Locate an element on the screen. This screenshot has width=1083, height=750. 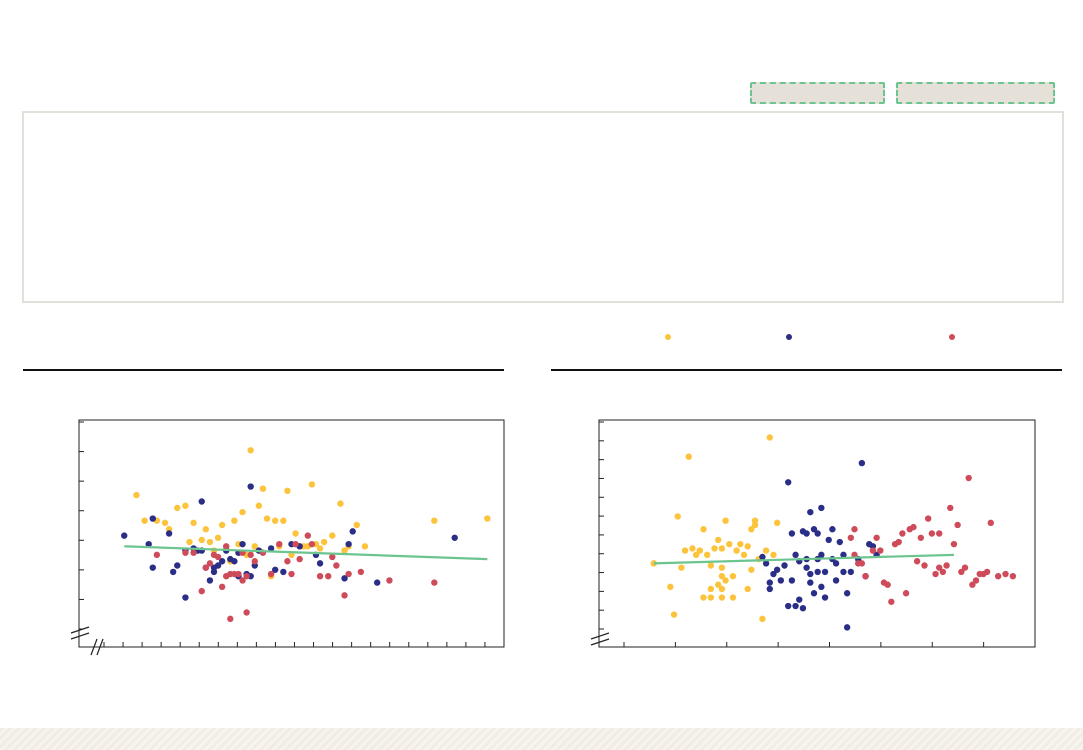
chart-left-rule is located at coordinates (263, 370).